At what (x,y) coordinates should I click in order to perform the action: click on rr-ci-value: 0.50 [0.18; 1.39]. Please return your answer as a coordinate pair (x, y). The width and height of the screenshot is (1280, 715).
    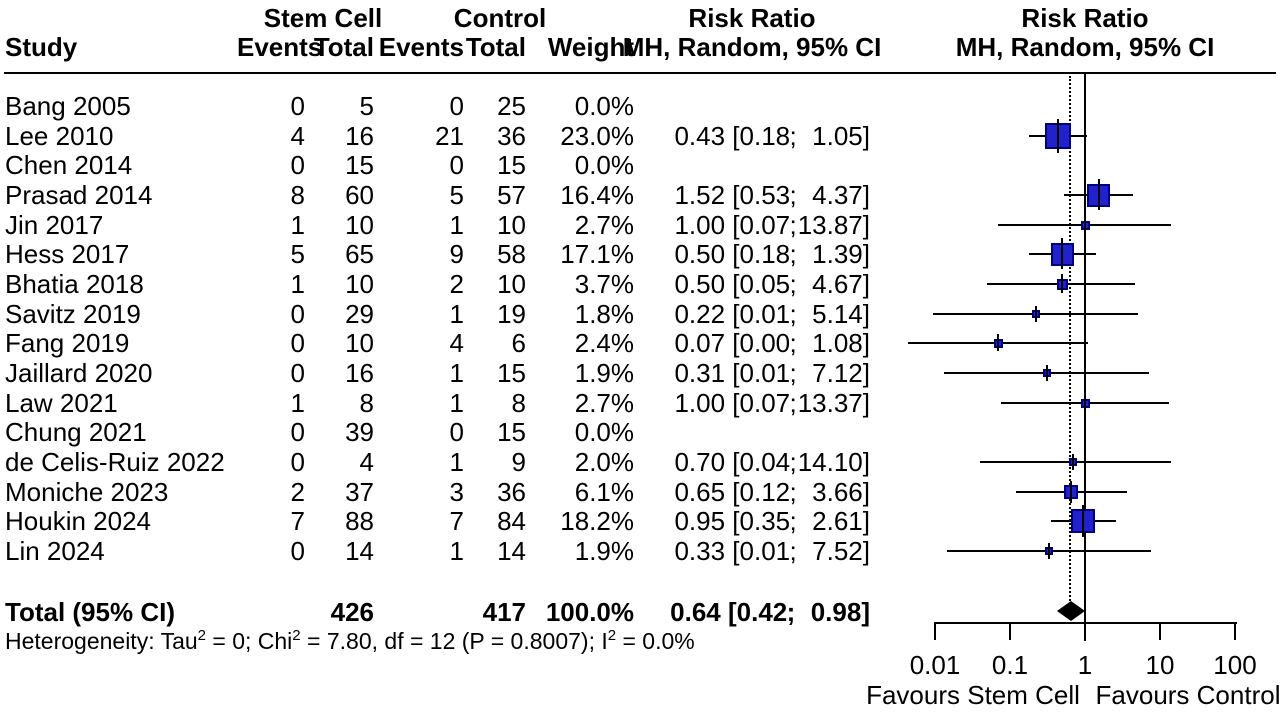
    Looking at the image, I should click on (752, 254).